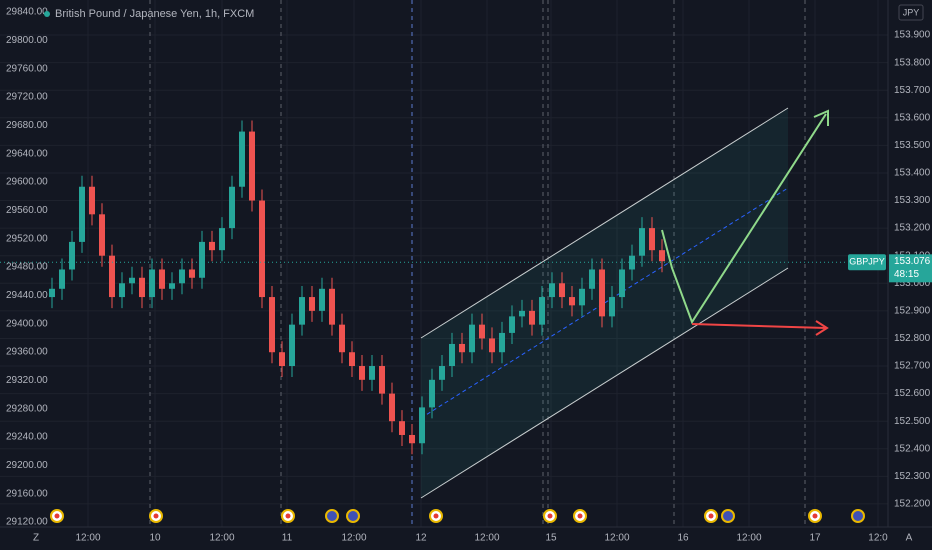 The height and width of the screenshot is (550, 932). I want to click on currency: JPY, so click(911, 12).